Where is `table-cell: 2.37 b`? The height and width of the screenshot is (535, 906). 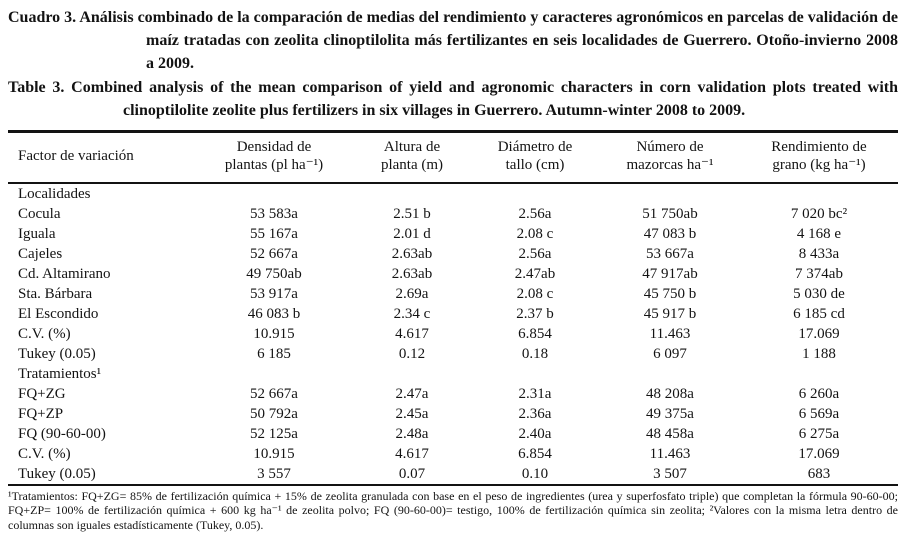
table-cell: 2.37 b is located at coordinates (535, 313).